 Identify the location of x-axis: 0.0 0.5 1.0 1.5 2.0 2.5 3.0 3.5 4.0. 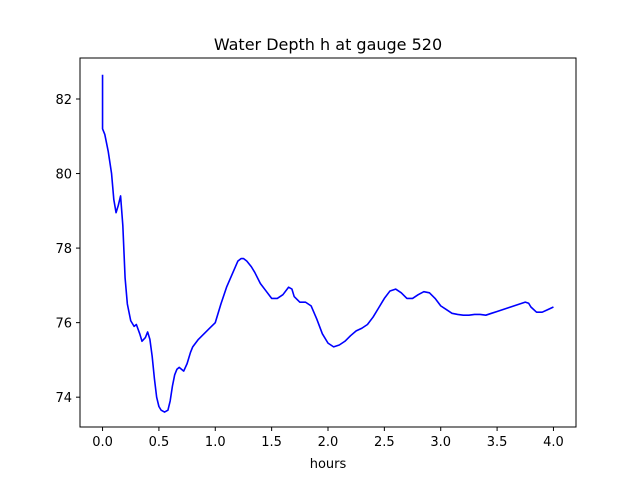
(328, 438).